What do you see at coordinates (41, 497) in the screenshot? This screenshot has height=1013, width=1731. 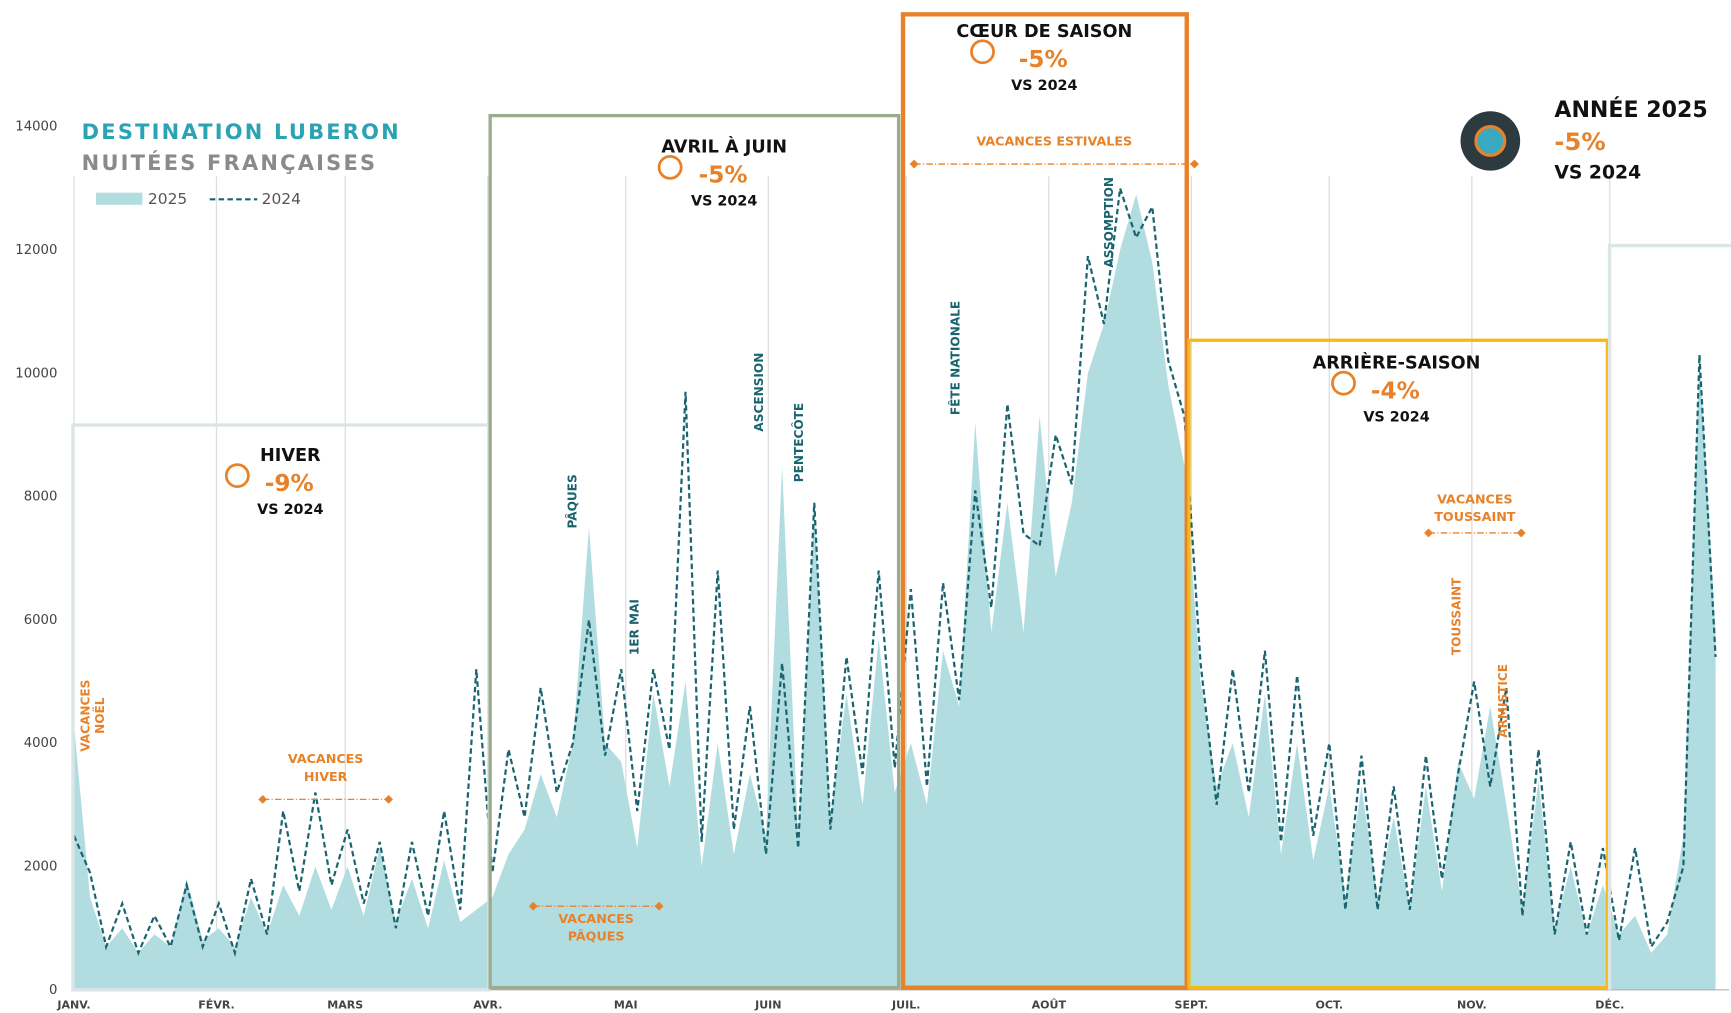 I see `y-tick-label: 8000` at bounding box center [41, 497].